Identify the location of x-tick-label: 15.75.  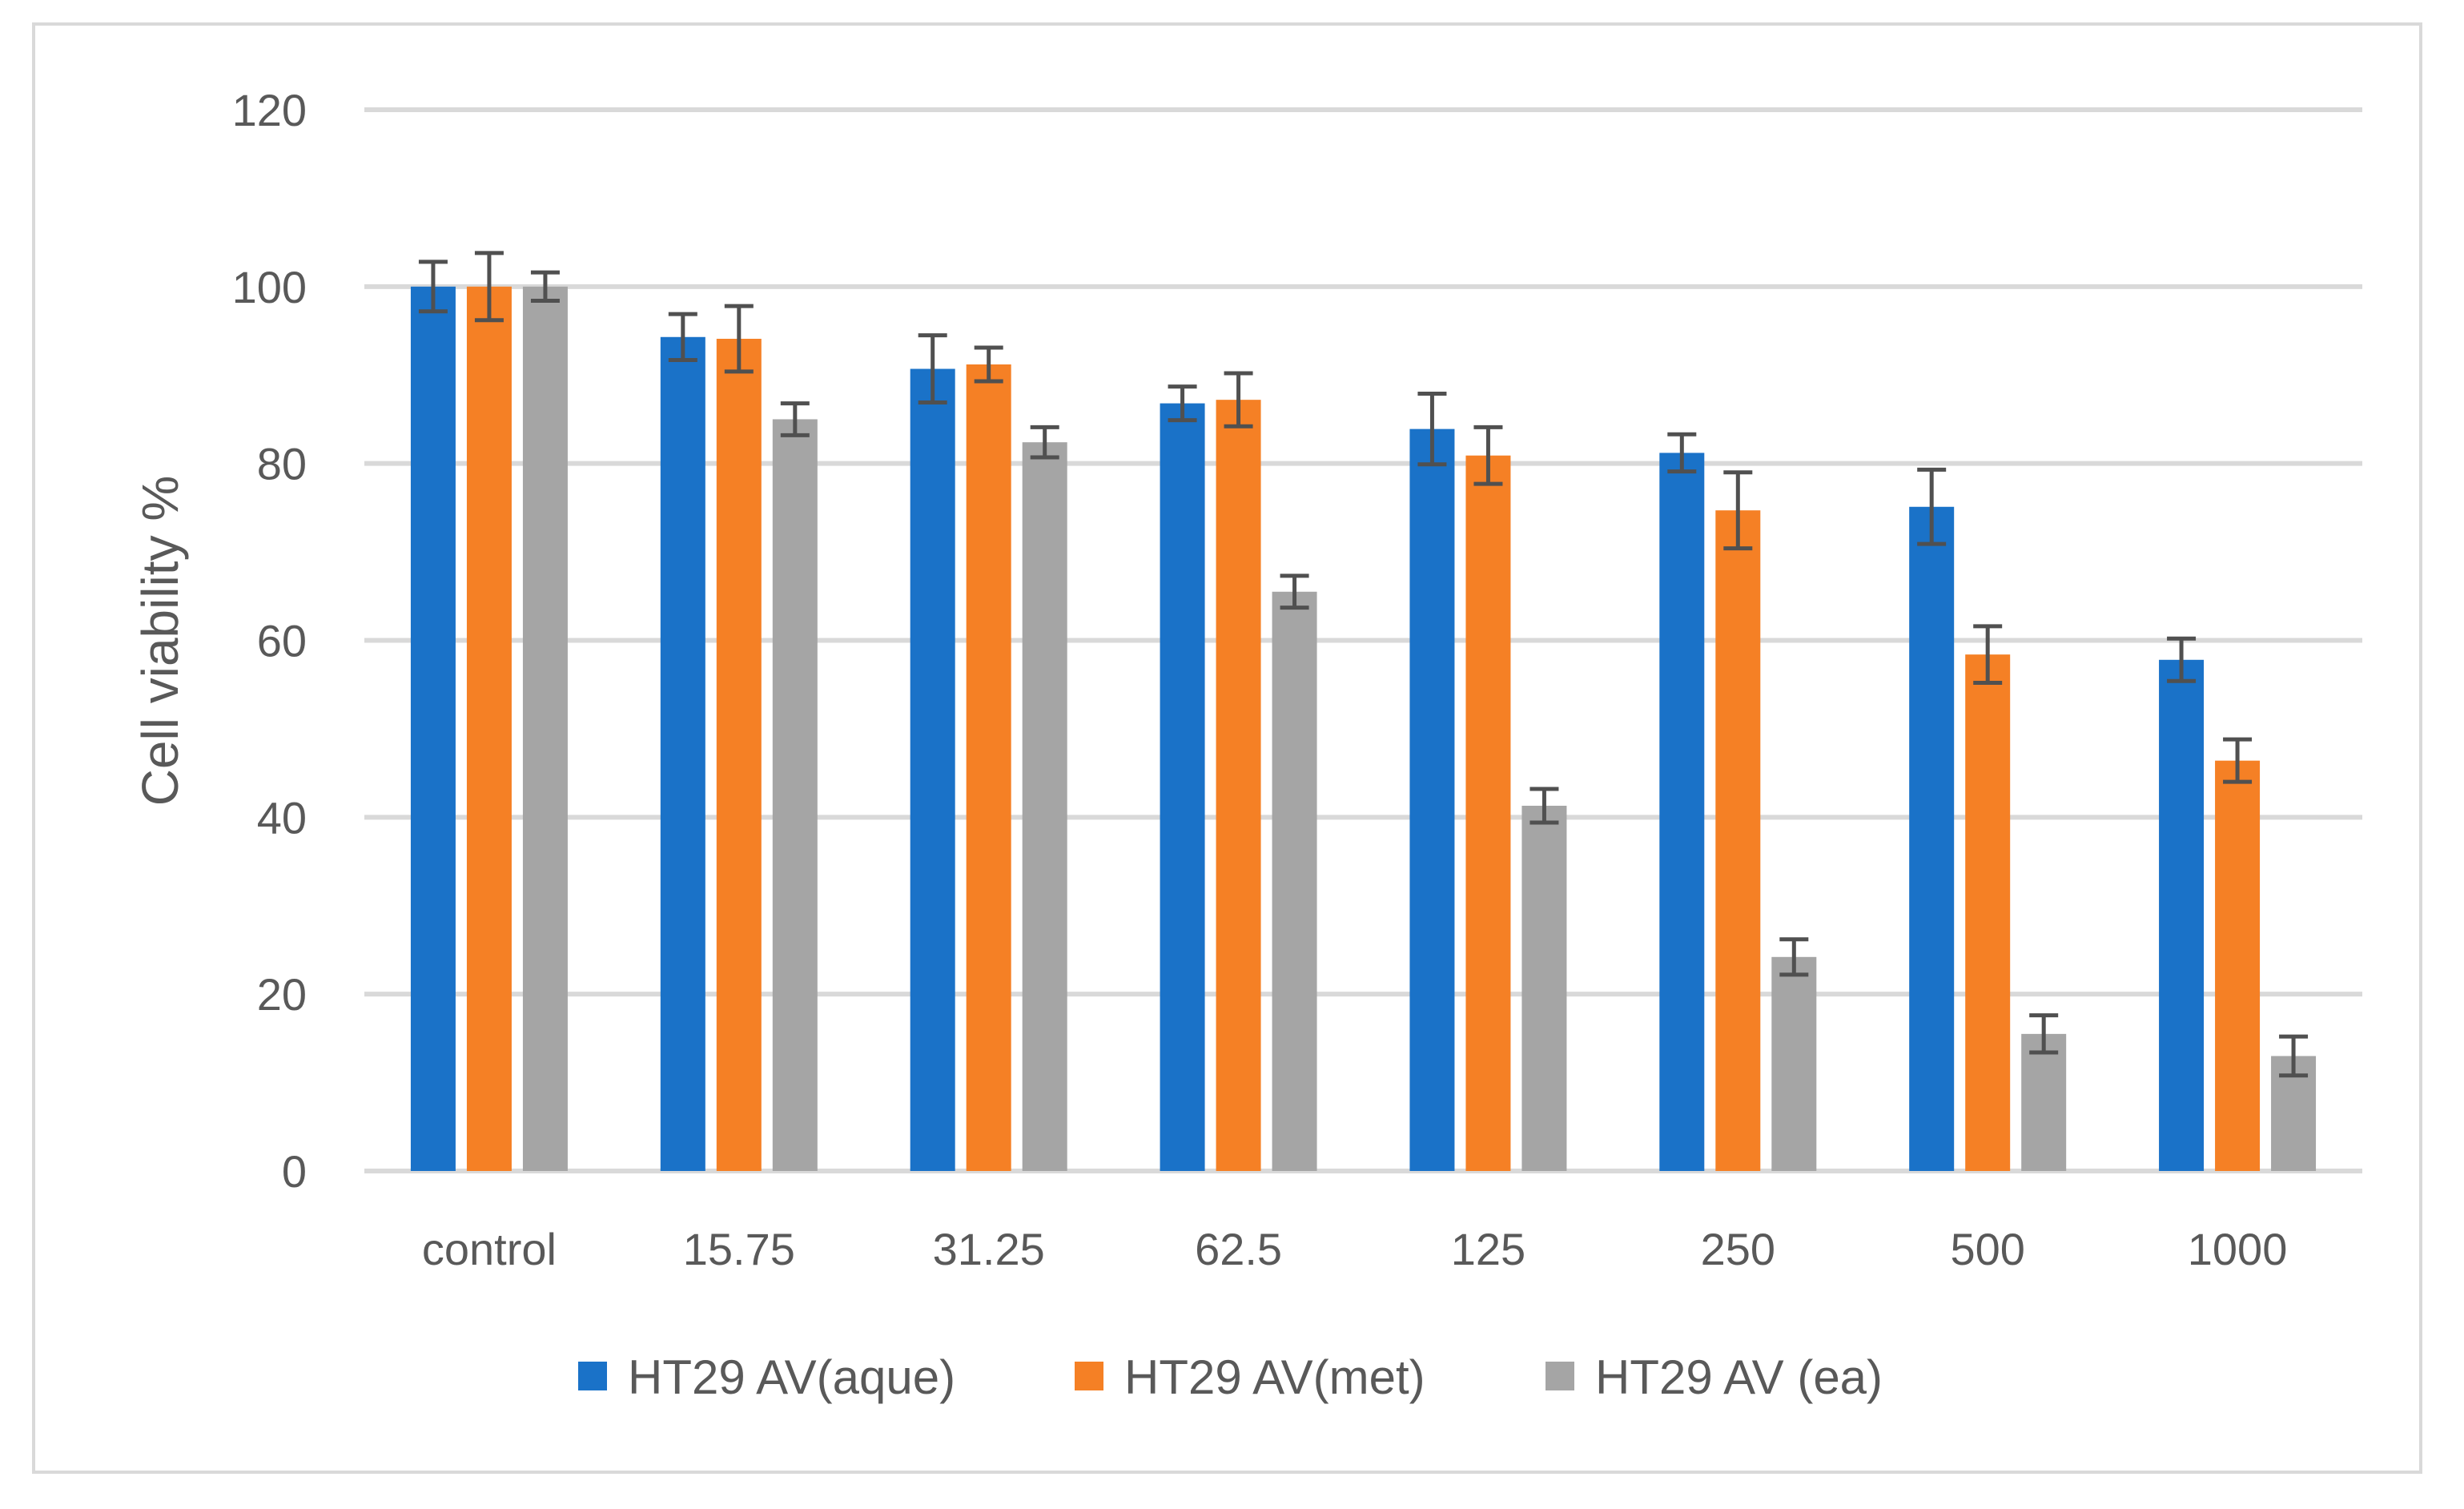
(739, 1249).